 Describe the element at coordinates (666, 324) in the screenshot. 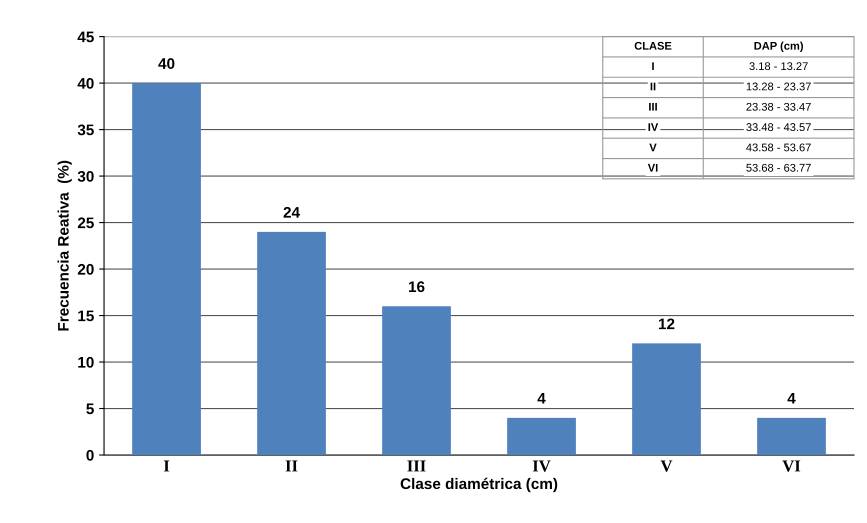

I see `data-label: 12` at that location.